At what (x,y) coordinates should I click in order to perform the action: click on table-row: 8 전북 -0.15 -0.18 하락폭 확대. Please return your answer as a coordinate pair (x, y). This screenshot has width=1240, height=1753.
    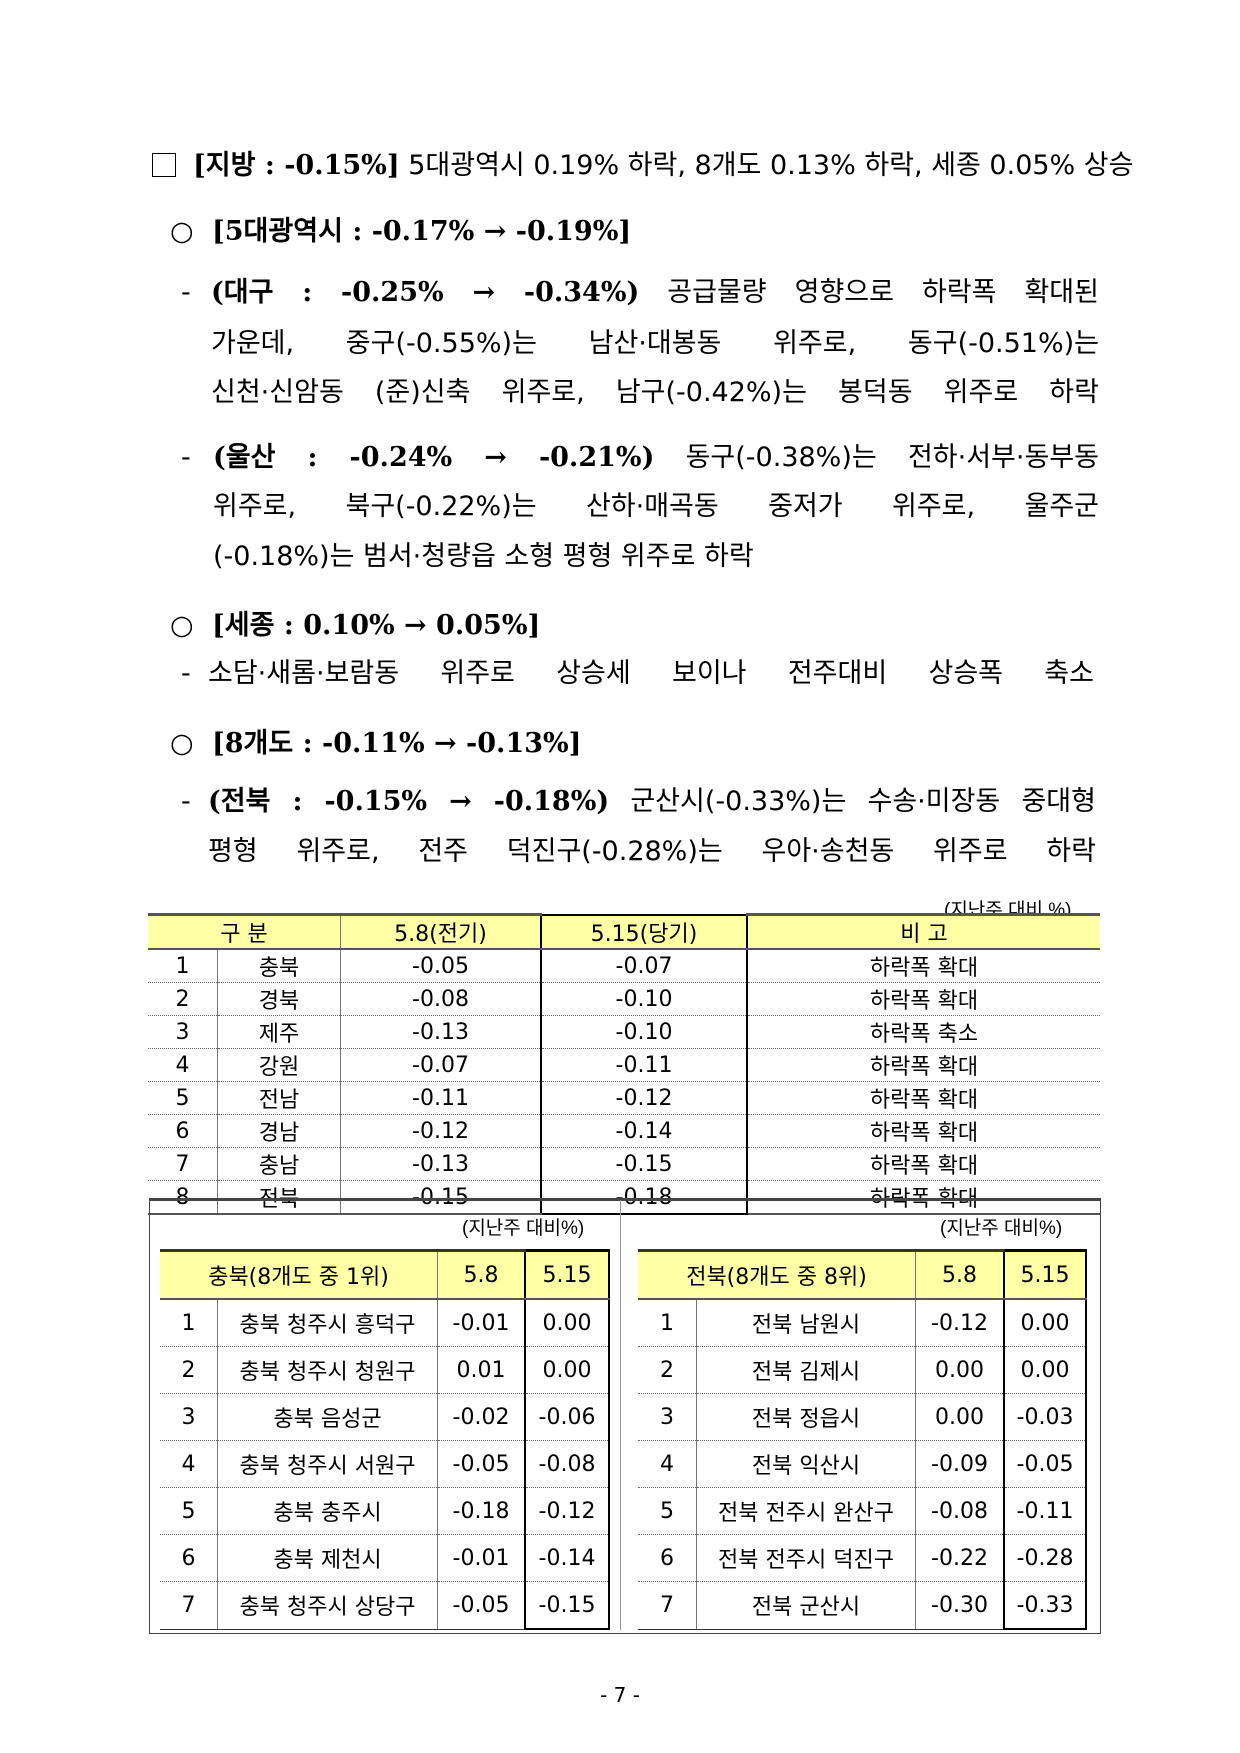
    Looking at the image, I should click on (624, 1197).